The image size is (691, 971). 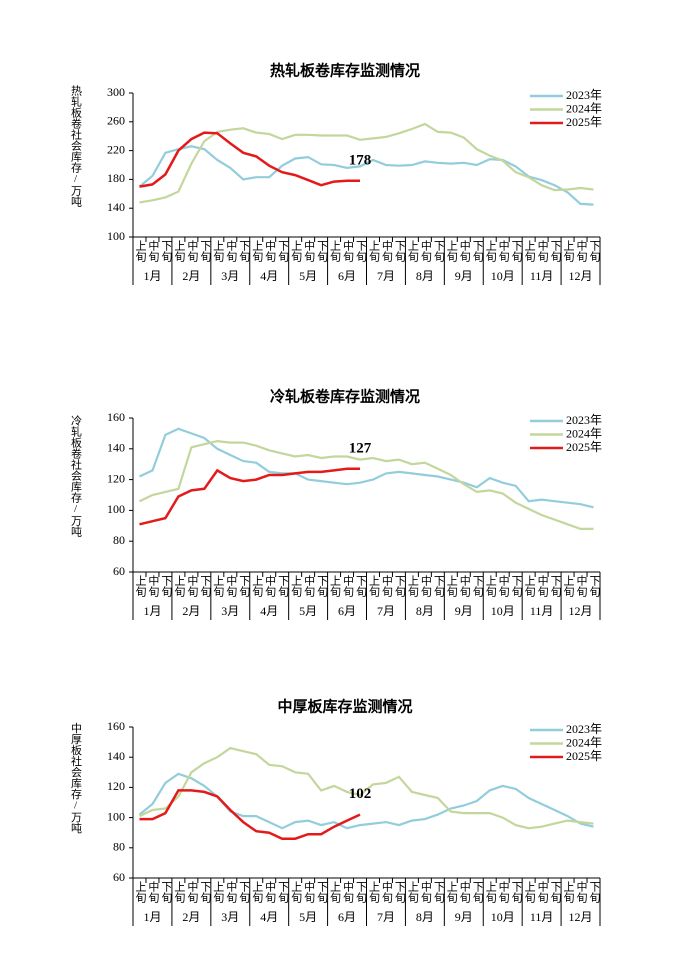 What do you see at coordinates (116, 92) in the screenshot?
I see `y-tick-label: 300` at bounding box center [116, 92].